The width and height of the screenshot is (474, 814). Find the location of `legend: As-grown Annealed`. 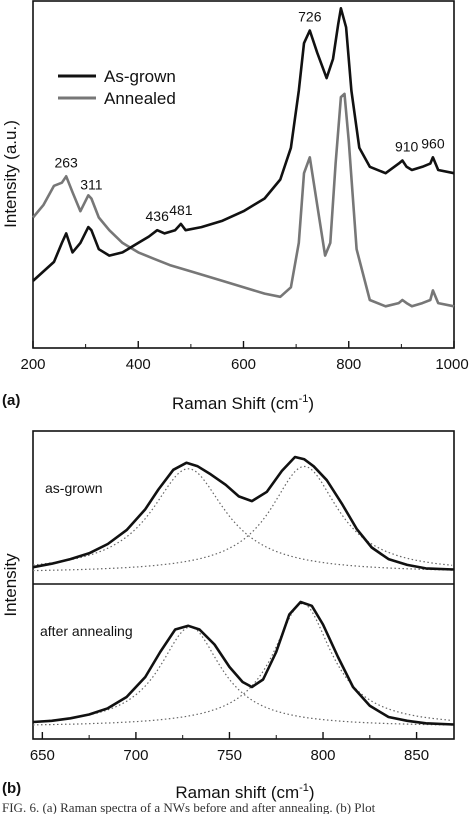

legend: As-grown Annealed is located at coordinates (117, 87).